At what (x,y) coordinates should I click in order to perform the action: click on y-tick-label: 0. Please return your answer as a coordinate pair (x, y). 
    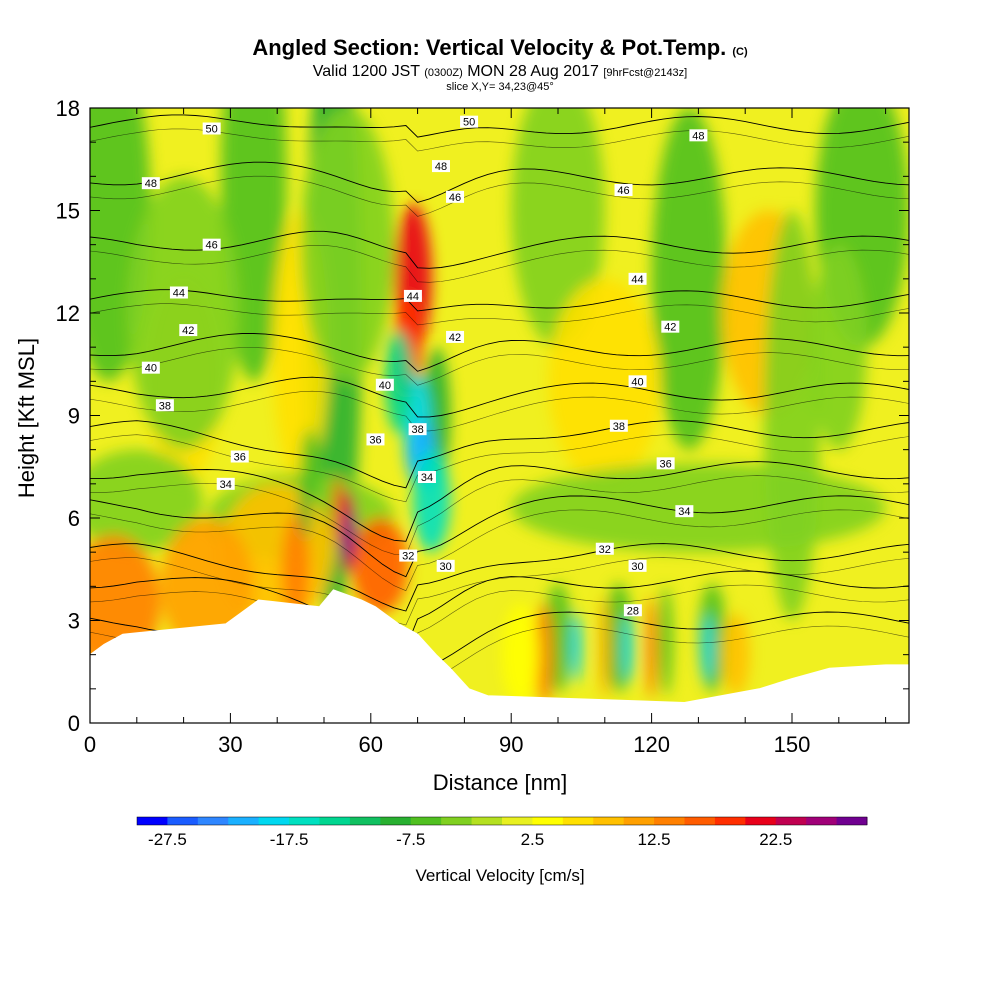
    Looking at the image, I should click on (74, 723).